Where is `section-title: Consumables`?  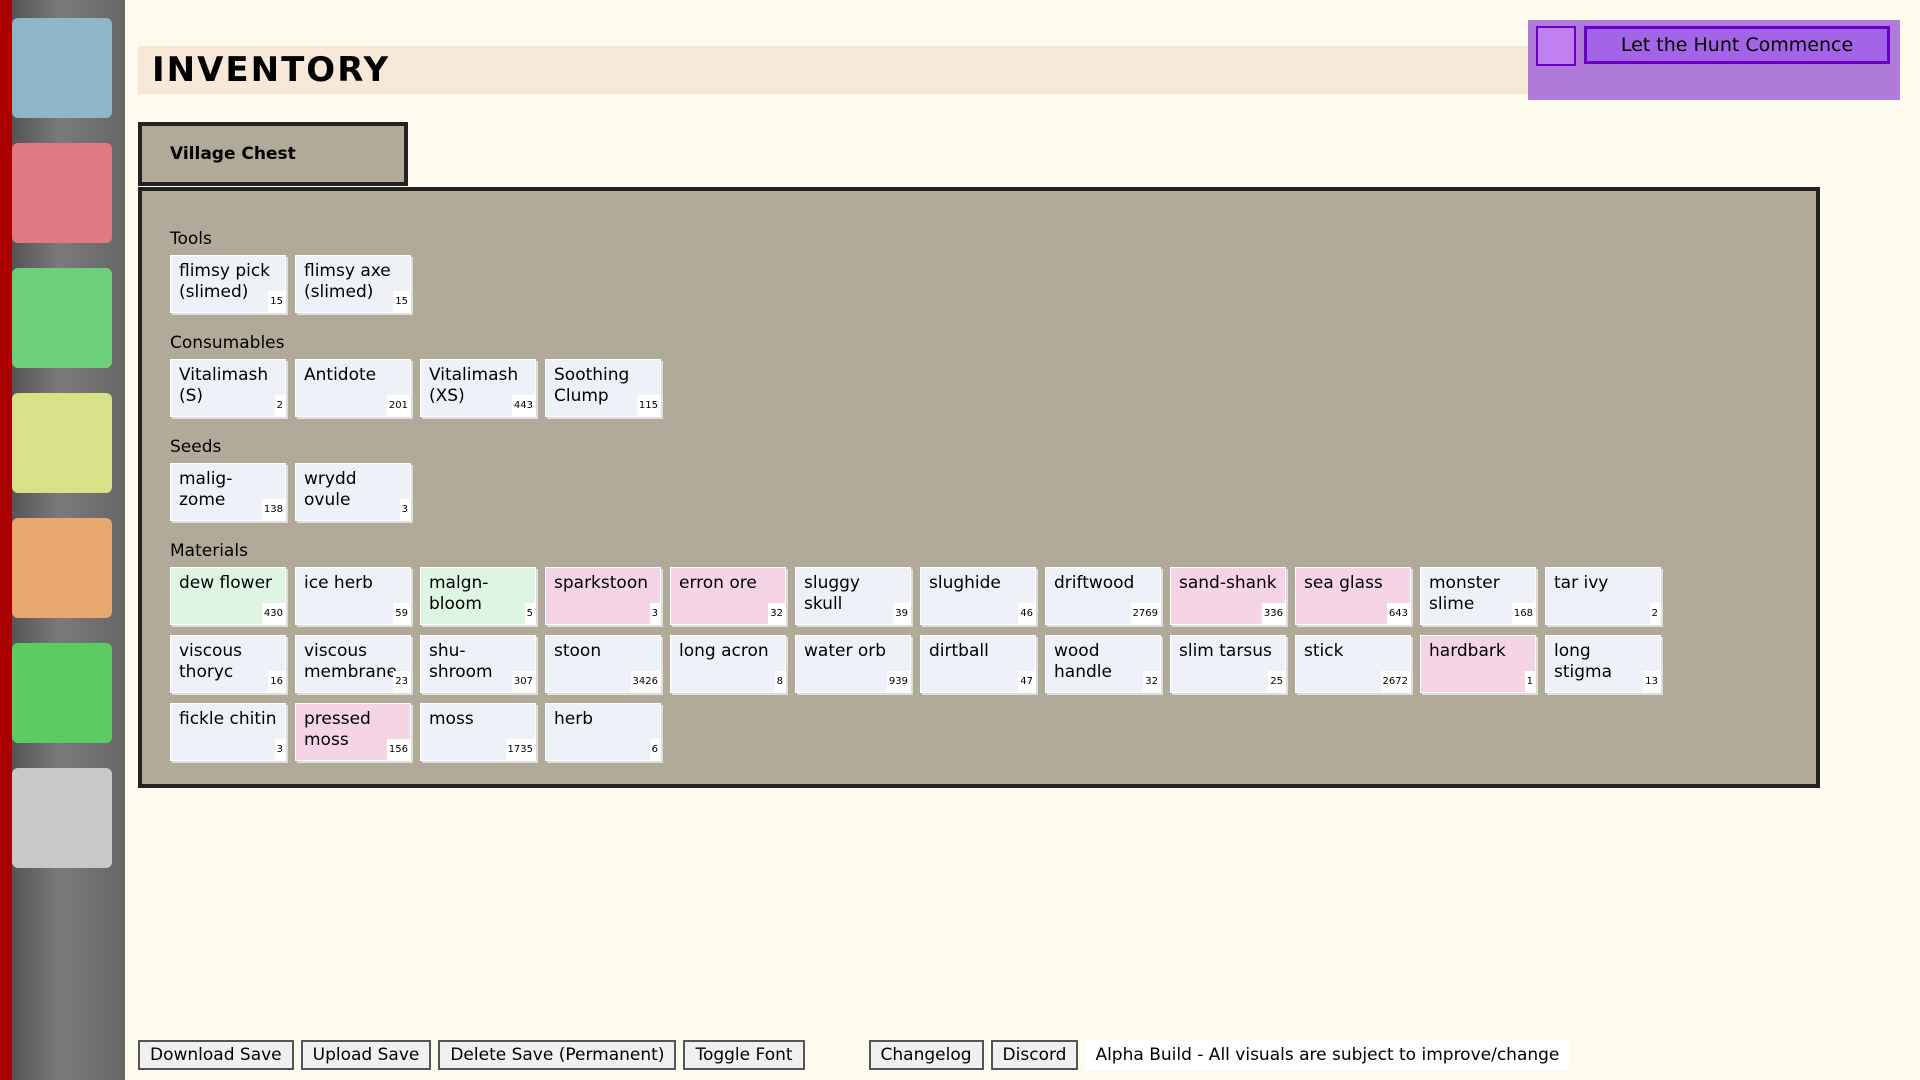
section-title: Consumables is located at coordinates (227, 343).